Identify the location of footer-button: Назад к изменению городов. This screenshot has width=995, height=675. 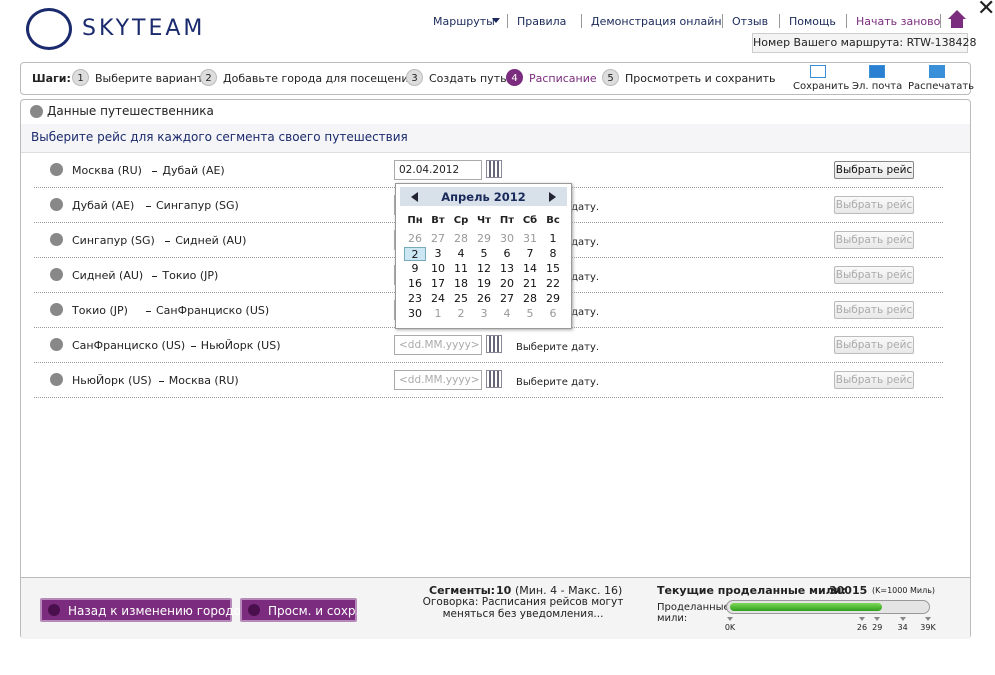
(144, 610).